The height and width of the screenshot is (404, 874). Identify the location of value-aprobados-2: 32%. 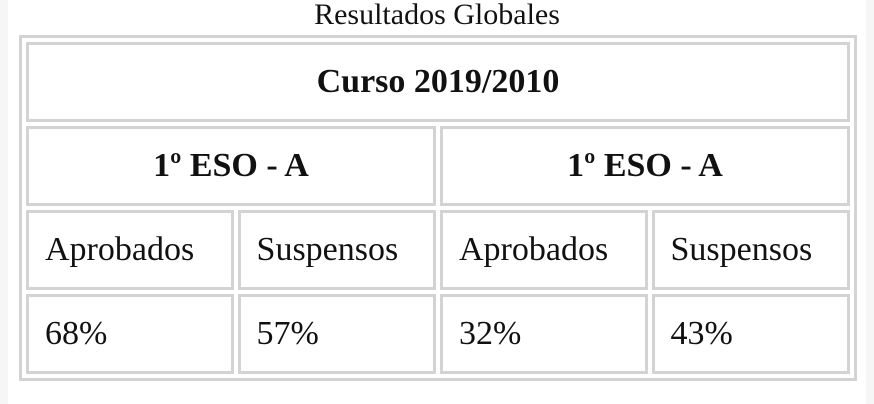
(543, 334).